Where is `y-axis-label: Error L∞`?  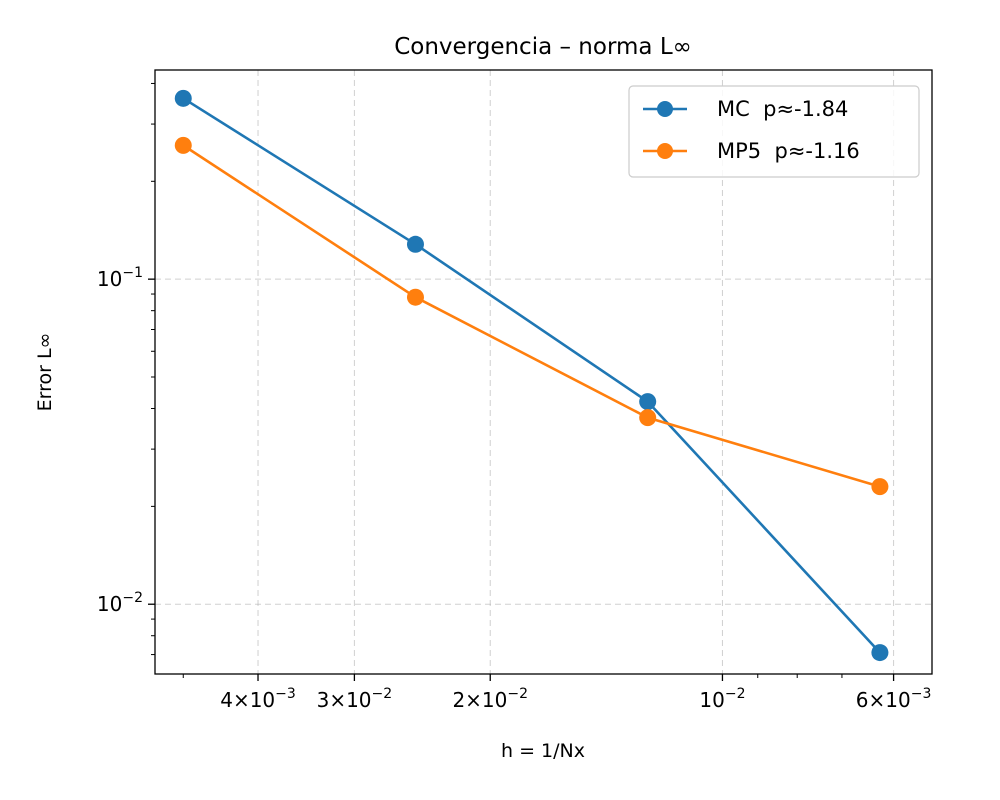 y-axis-label: Error L∞ is located at coordinates (45, 372).